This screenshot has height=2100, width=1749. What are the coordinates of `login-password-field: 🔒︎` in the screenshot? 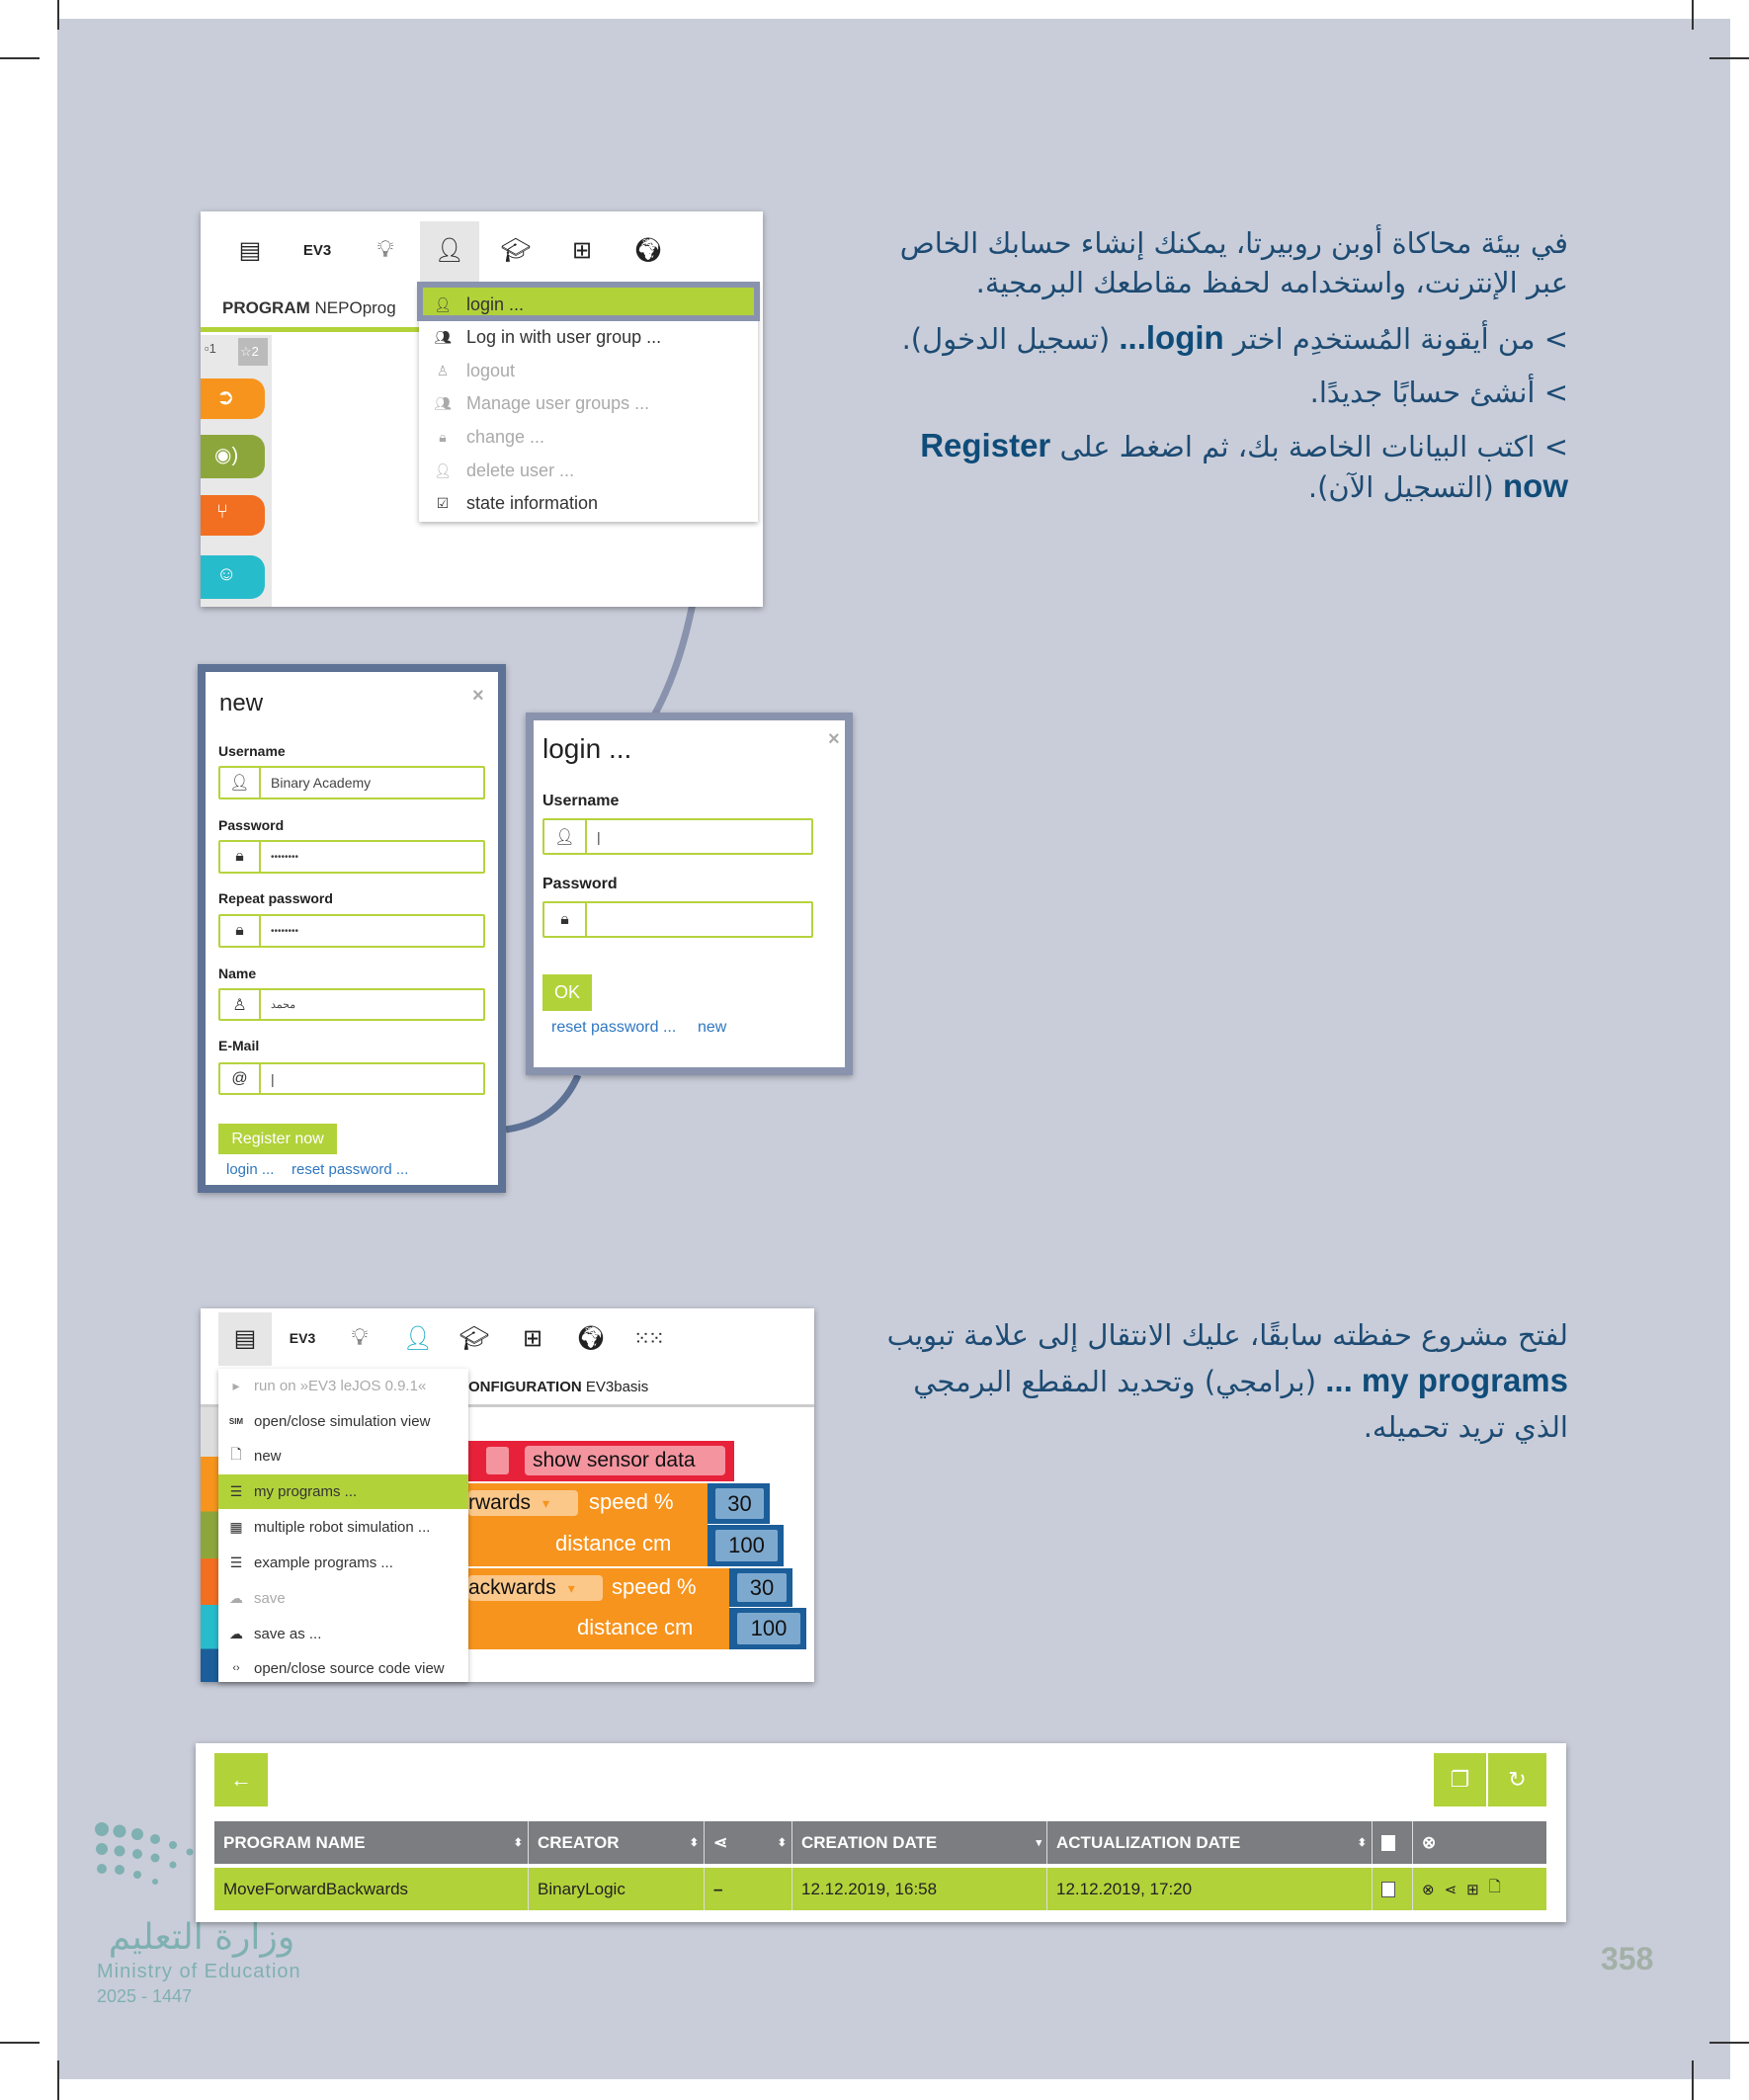 It's located at (678, 919).